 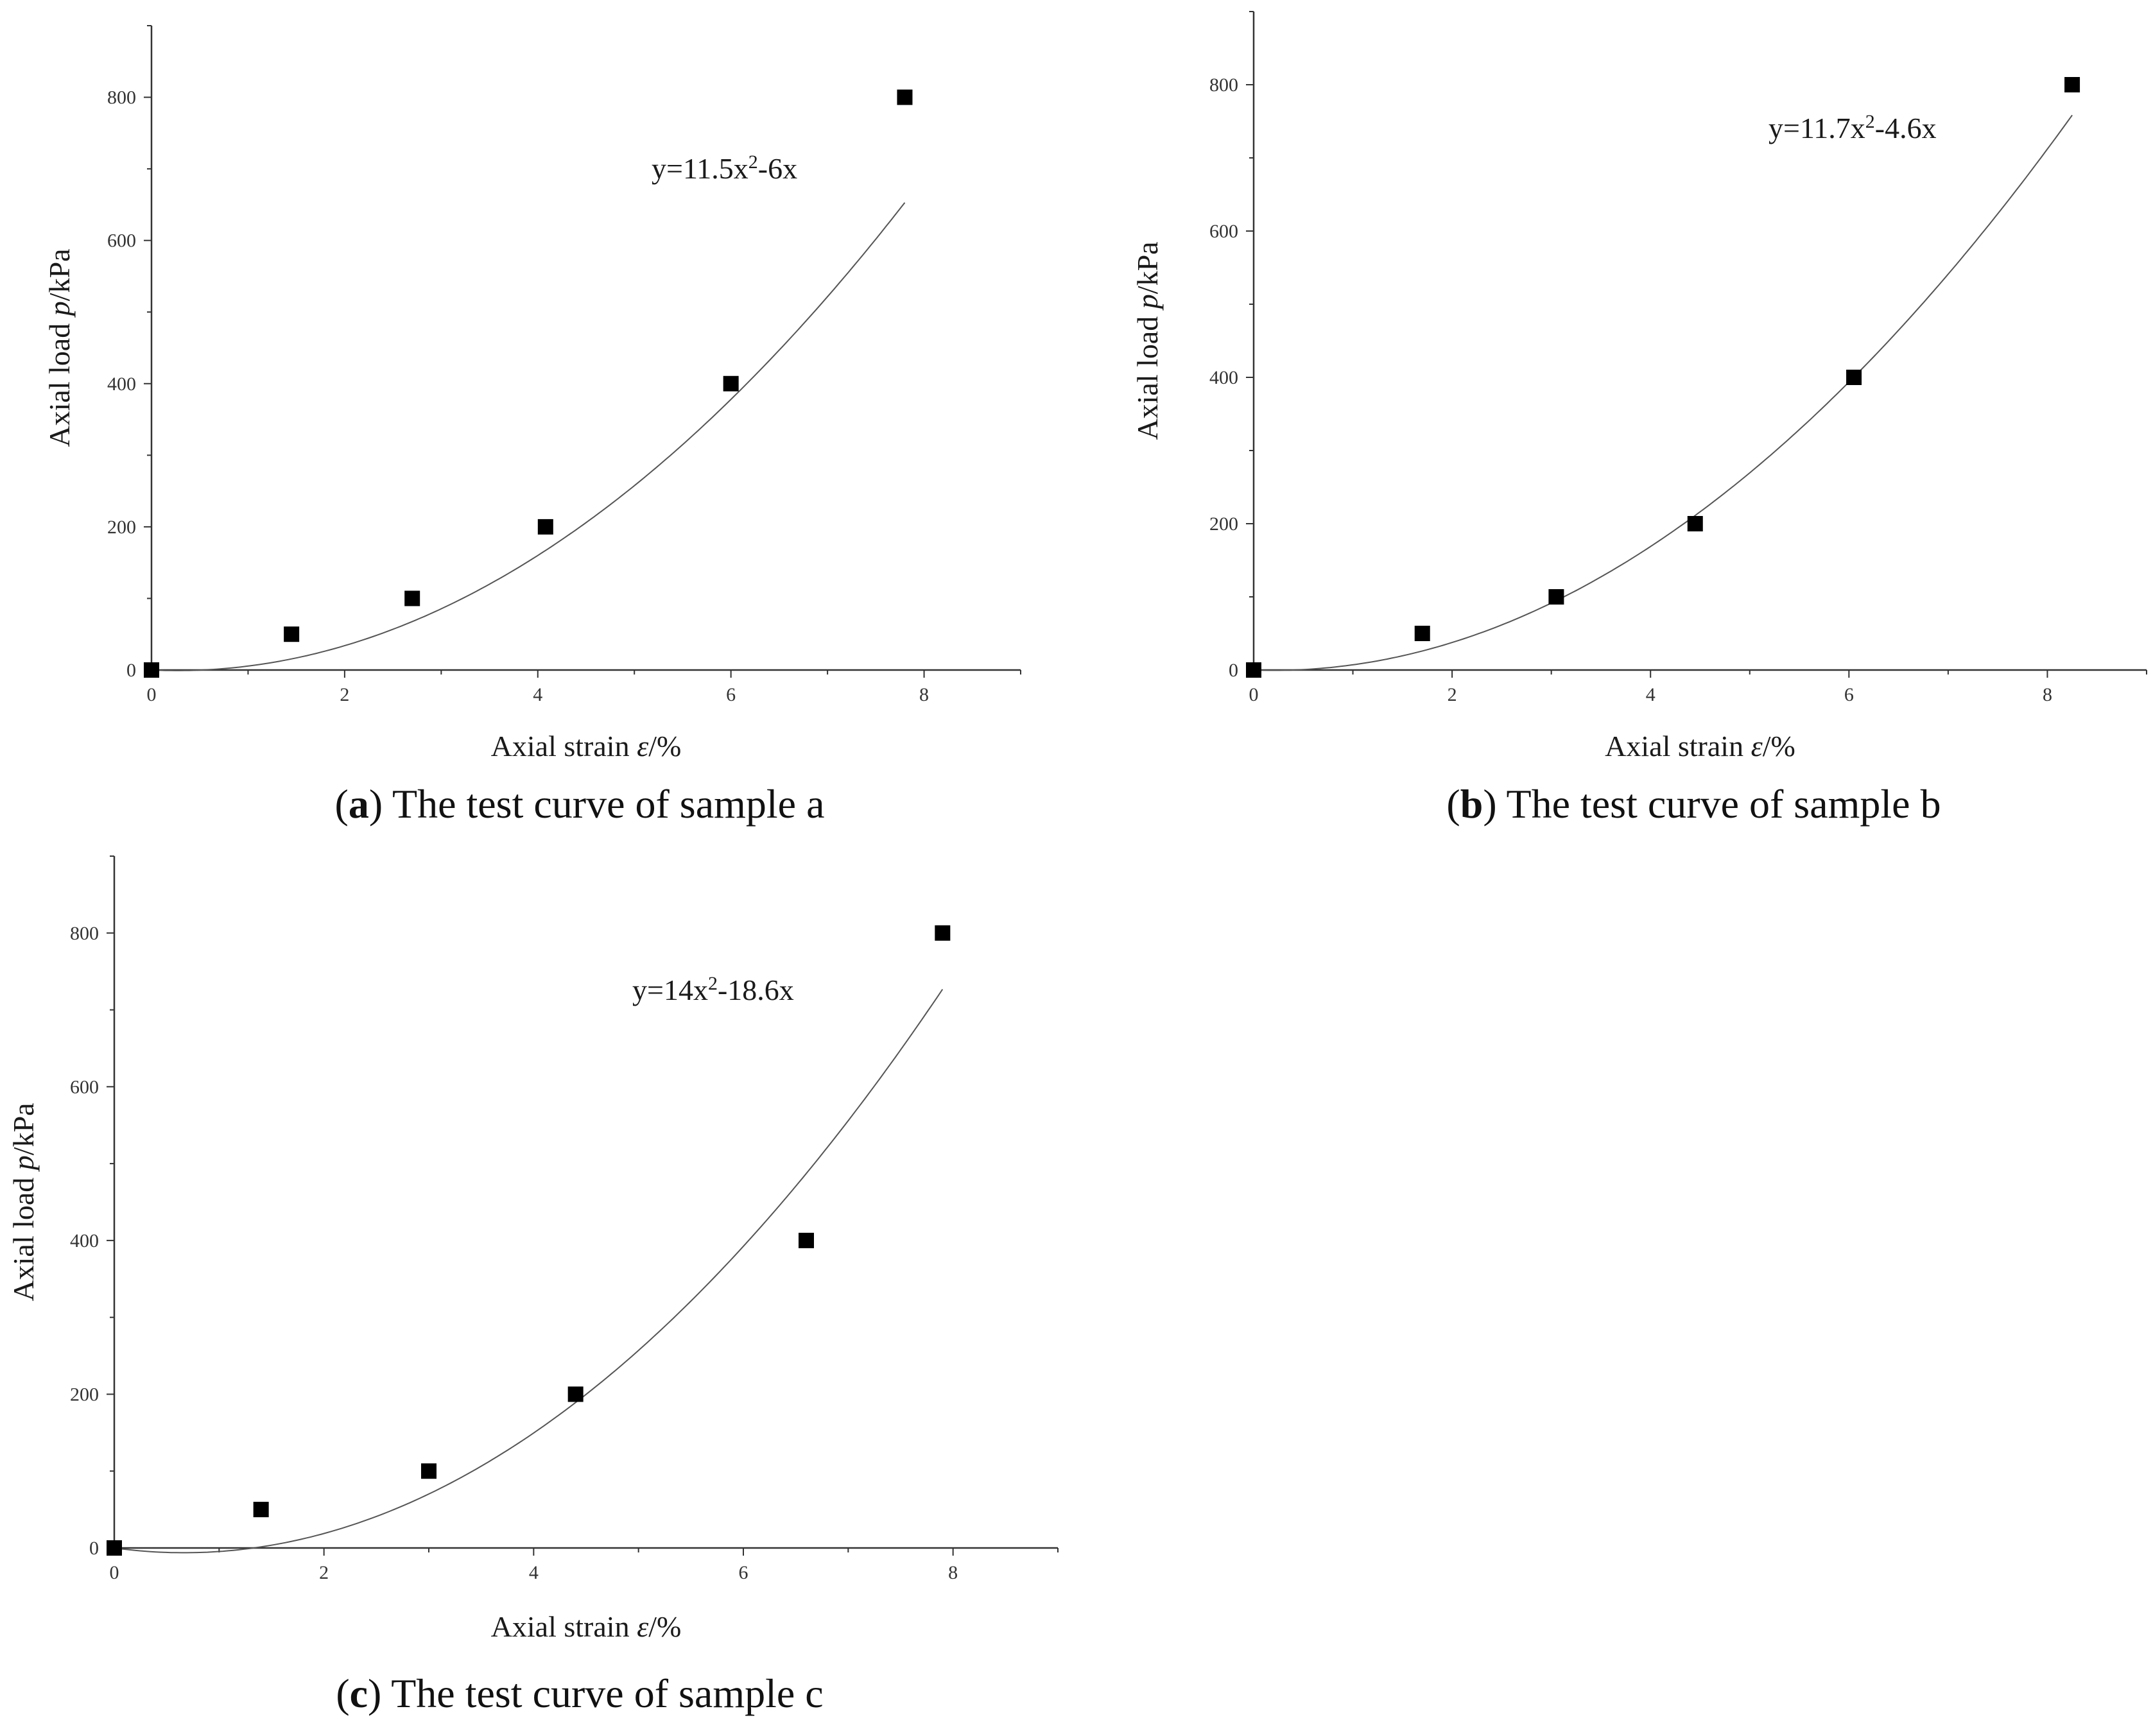 What do you see at coordinates (713, 989) in the screenshot?
I see `fit-equation: y=14x2-18.6x` at bounding box center [713, 989].